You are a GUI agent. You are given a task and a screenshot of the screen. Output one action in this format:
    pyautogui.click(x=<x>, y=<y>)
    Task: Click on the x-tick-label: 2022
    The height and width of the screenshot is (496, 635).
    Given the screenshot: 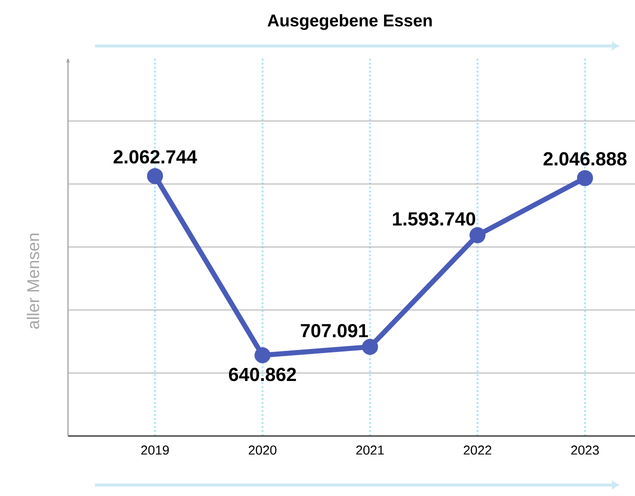 What is the action you would take?
    pyautogui.click(x=478, y=450)
    